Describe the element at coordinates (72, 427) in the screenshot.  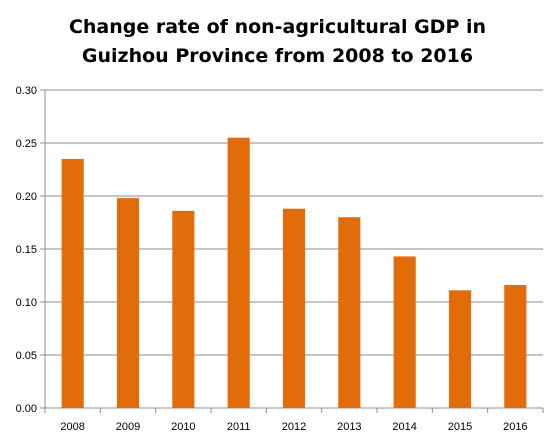
I see `x-tick-label: 2008` at that location.